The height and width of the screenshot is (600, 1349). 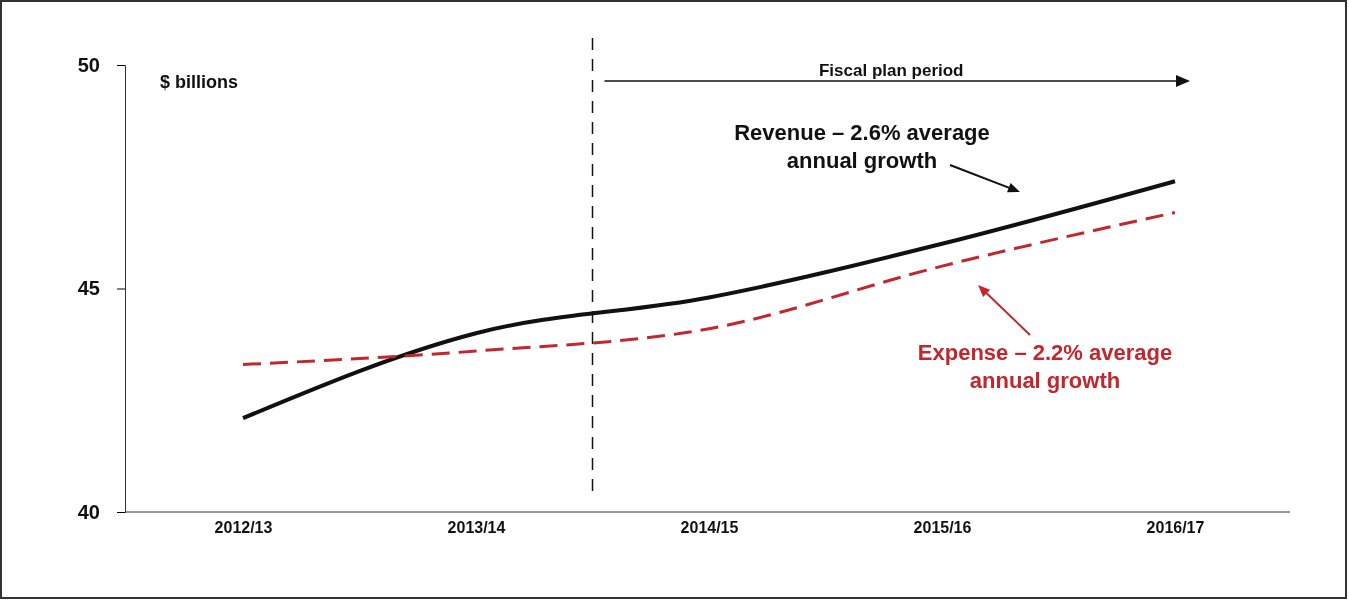 What do you see at coordinates (862, 146) in the screenshot?
I see `annotation: Revenue – 2.6% average annual growth` at bounding box center [862, 146].